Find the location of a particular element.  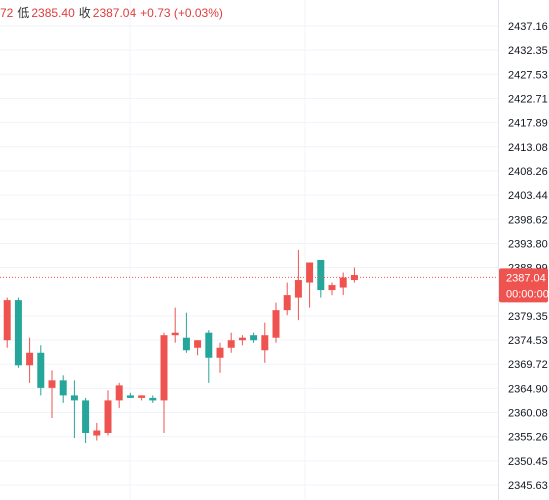

y-tick-label: 2413.08 is located at coordinates (528, 148).